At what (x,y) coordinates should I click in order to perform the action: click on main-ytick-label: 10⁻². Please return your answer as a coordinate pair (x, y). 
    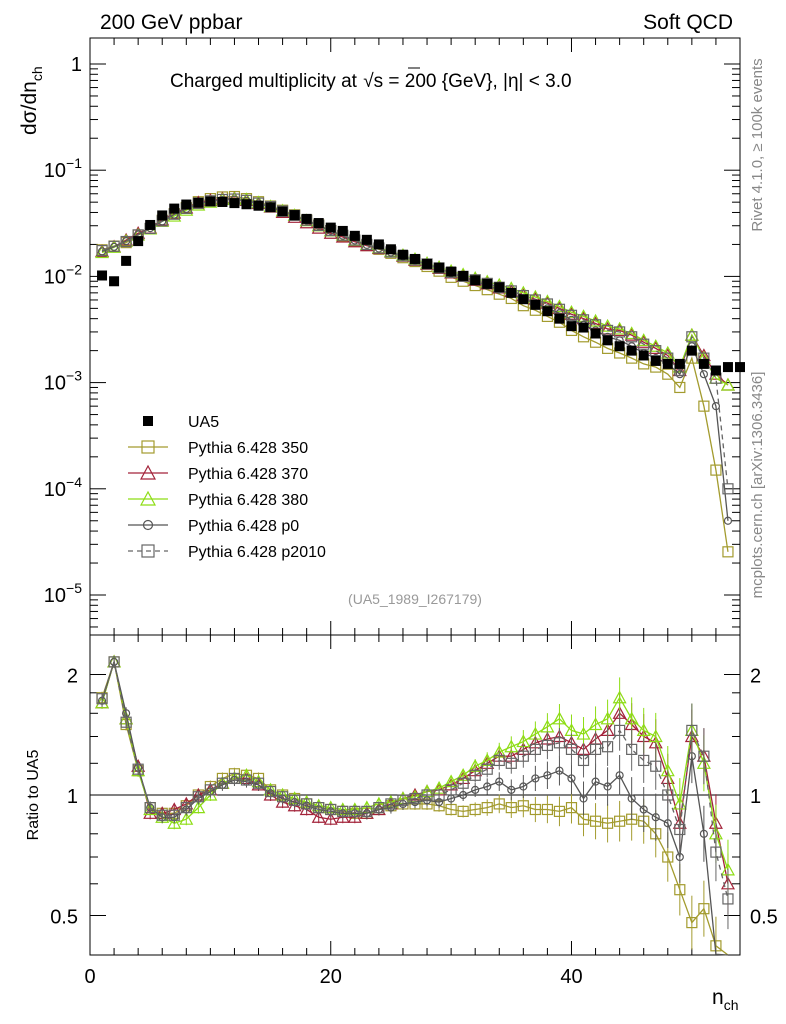
    Looking at the image, I should click on (63, 274).